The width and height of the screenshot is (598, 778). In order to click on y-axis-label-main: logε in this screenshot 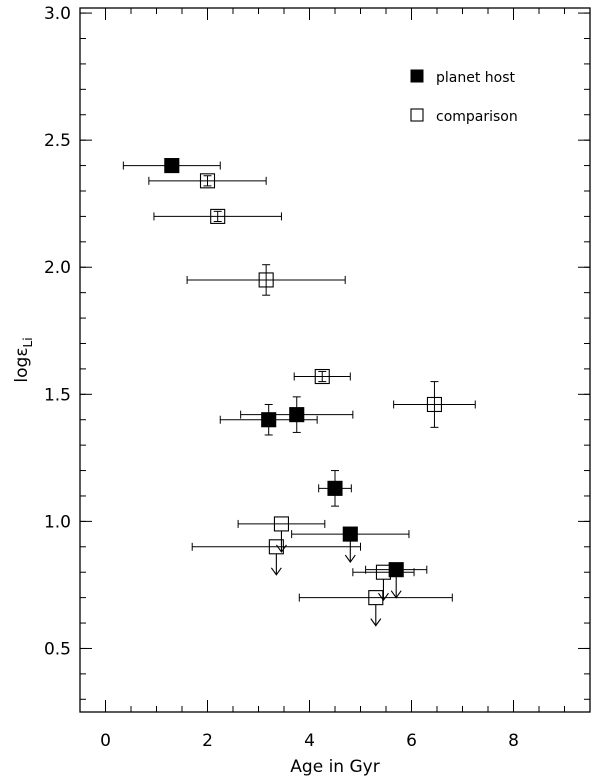, I will do `click(22, 364)`.